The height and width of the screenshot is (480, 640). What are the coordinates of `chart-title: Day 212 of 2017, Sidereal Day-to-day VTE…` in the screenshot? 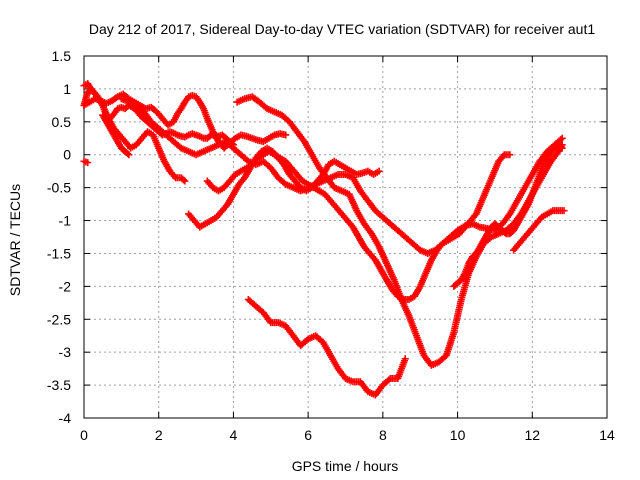 It's located at (342, 29).